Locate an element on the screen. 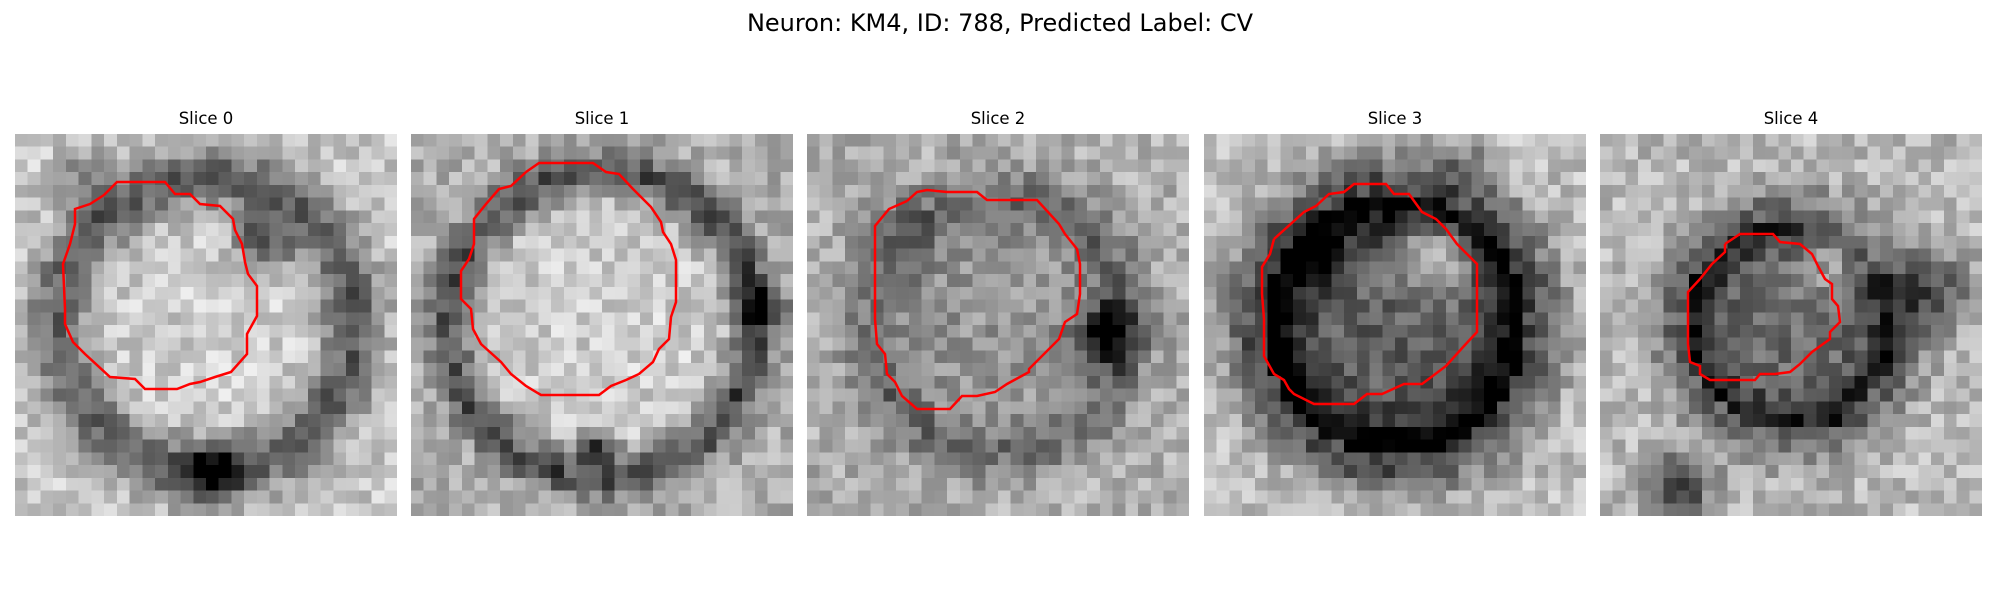 The width and height of the screenshot is (2000, 600). panel-slice-1: Slice 1 is located at coordinates (602, 312).